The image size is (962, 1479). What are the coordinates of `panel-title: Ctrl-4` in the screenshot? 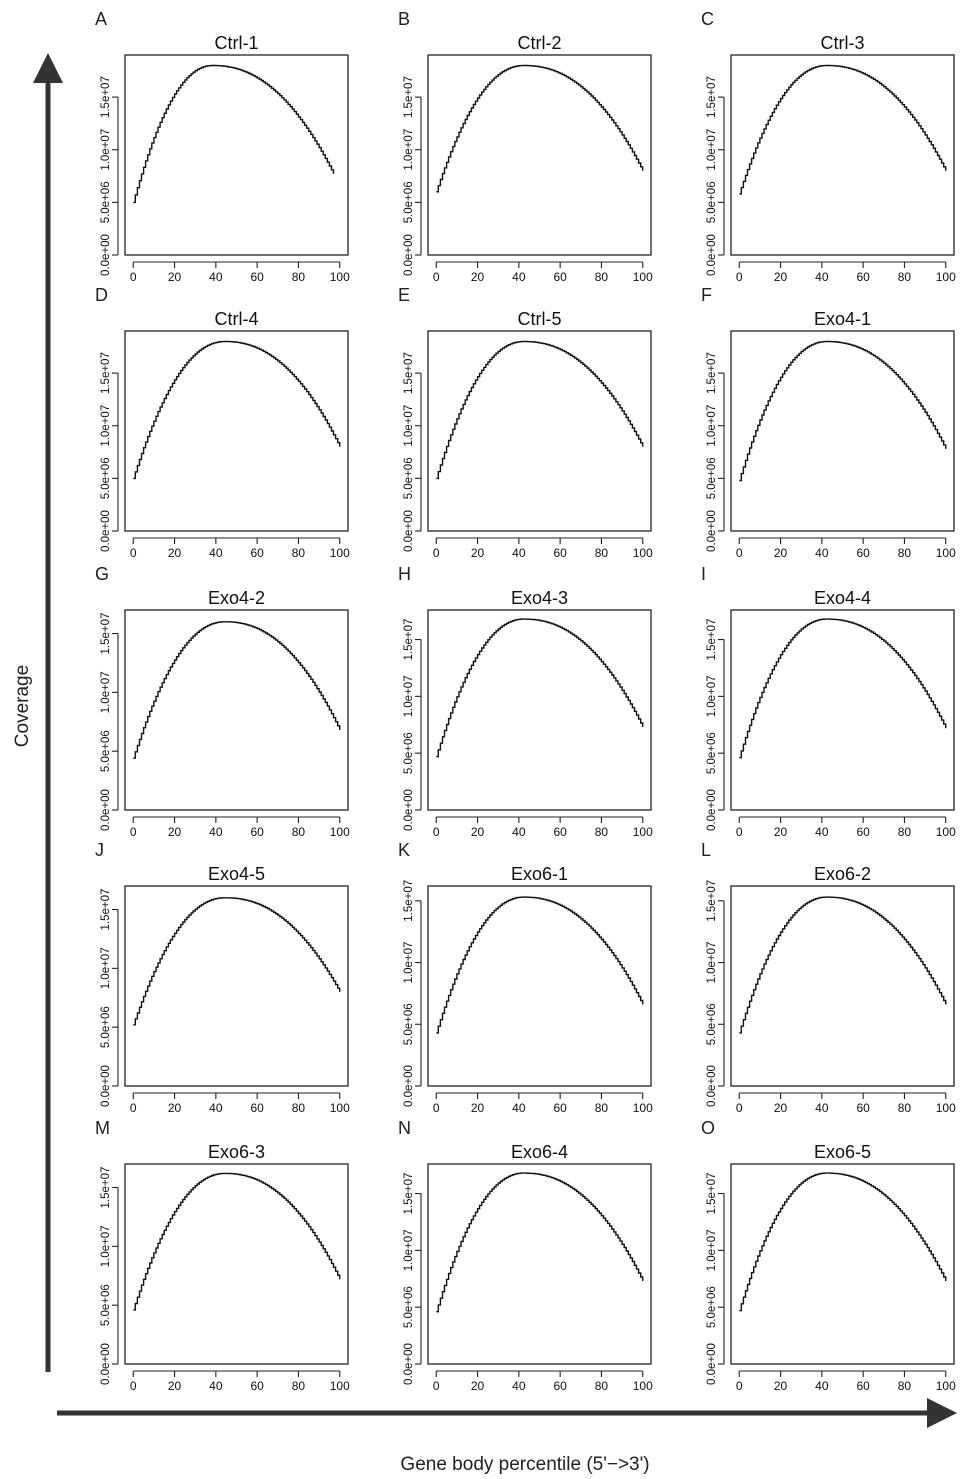 It's located at (237, 319).